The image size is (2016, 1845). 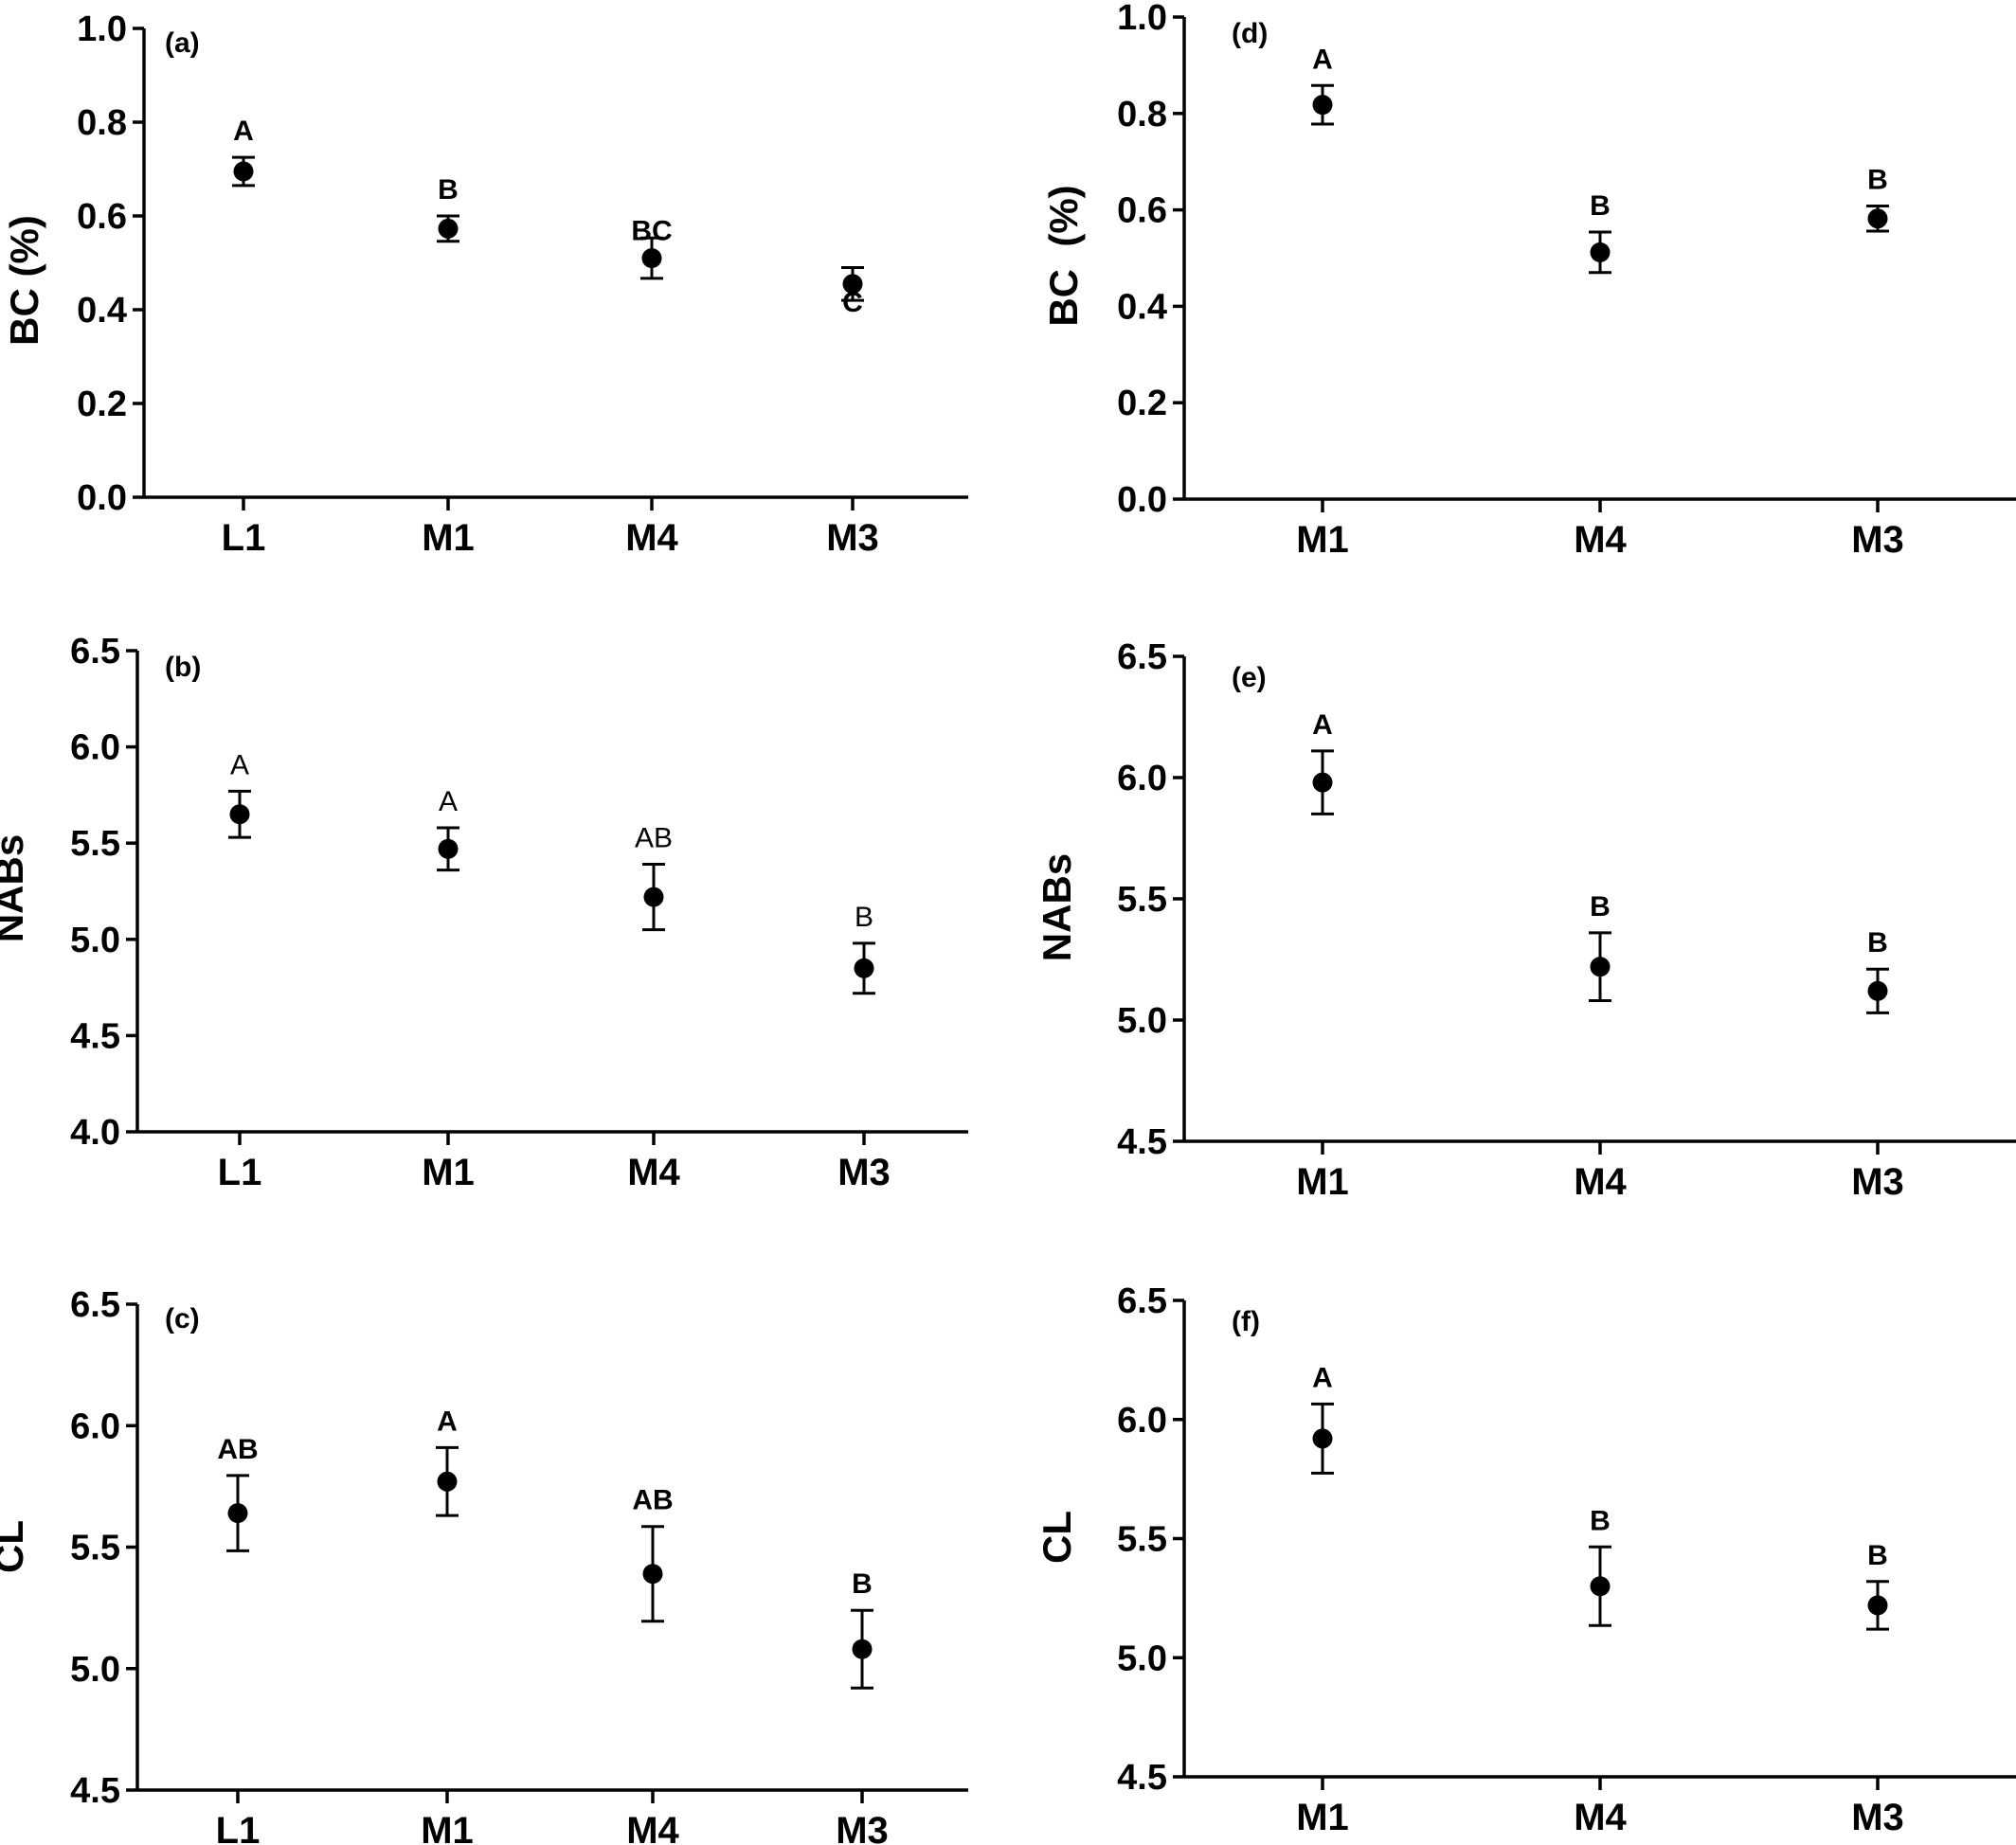 What do you see at coordinates (182, 43) in the screenshot?
I see `panel-tag: (a)` at bounding box center [182, 43].